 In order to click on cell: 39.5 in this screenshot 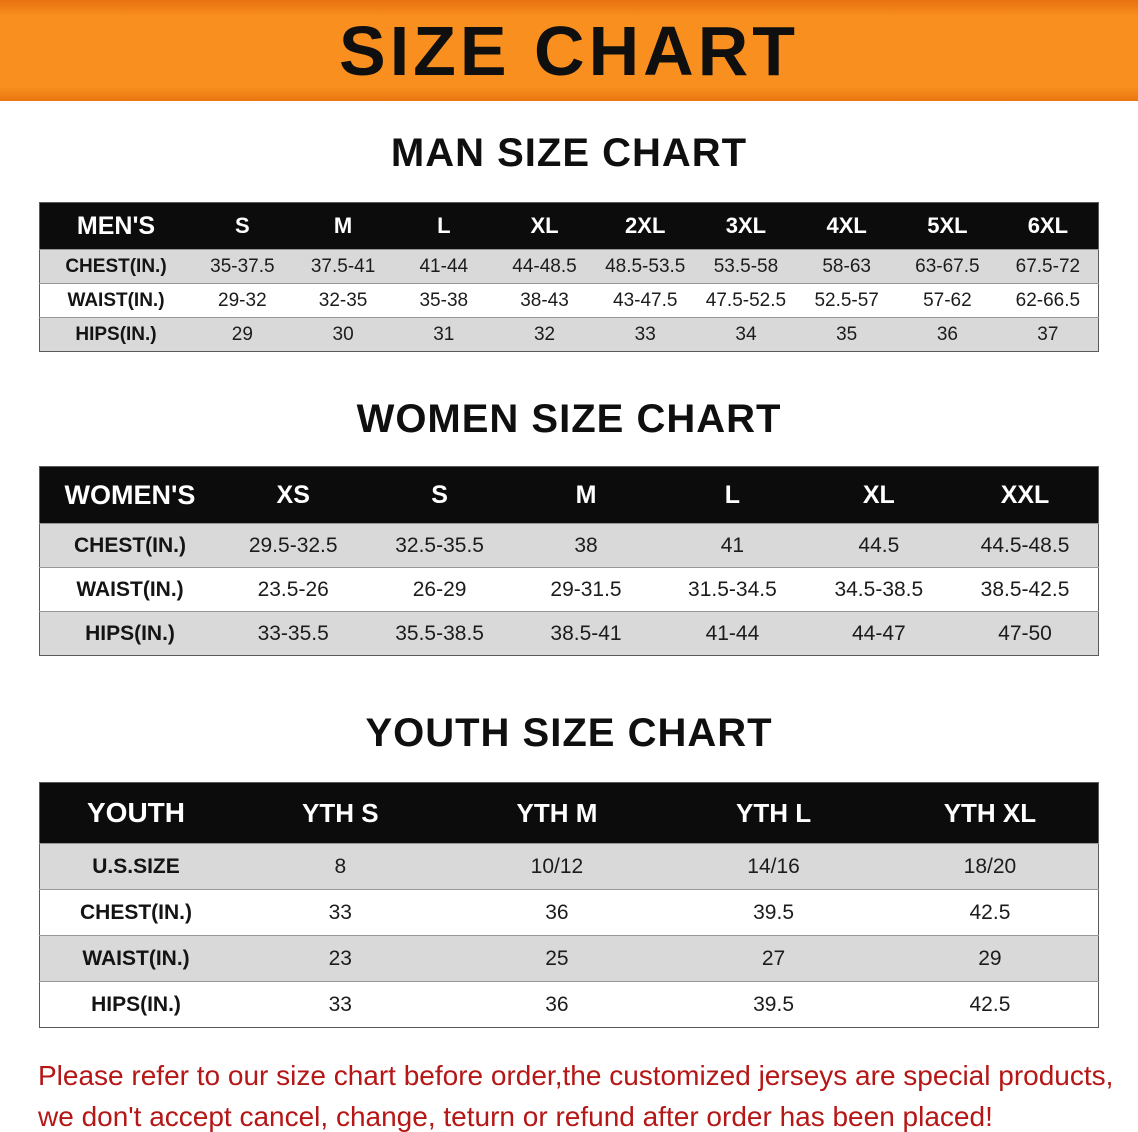, I will do `click(773, 1004)`.